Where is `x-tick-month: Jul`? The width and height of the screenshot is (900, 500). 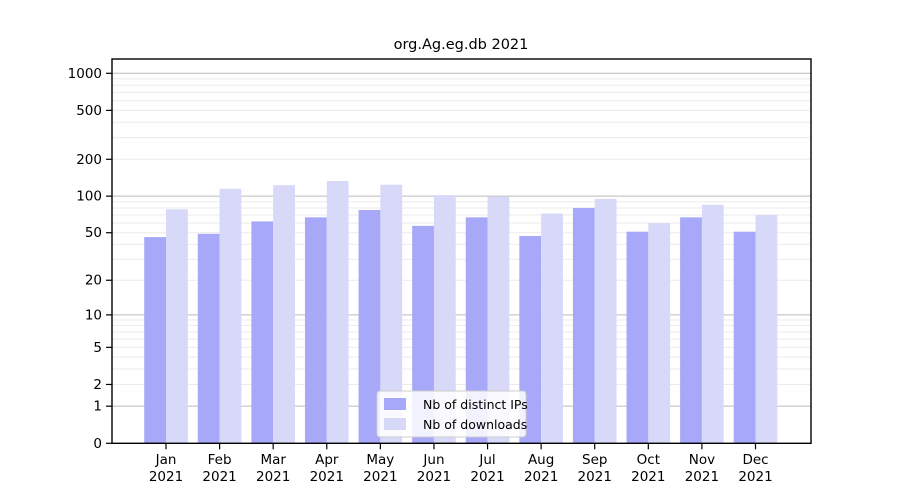
x-tick-month: Jul is located at coordinates (486, 460).